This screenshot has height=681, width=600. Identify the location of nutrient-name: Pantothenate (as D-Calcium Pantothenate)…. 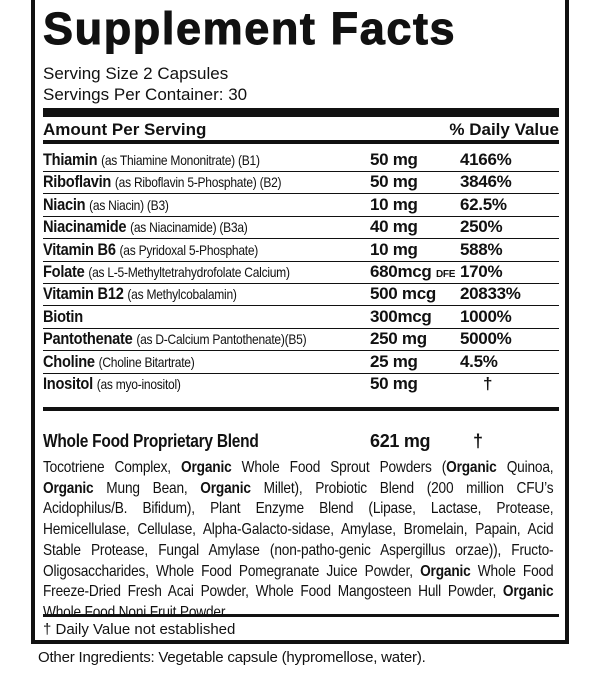
(175, 339).